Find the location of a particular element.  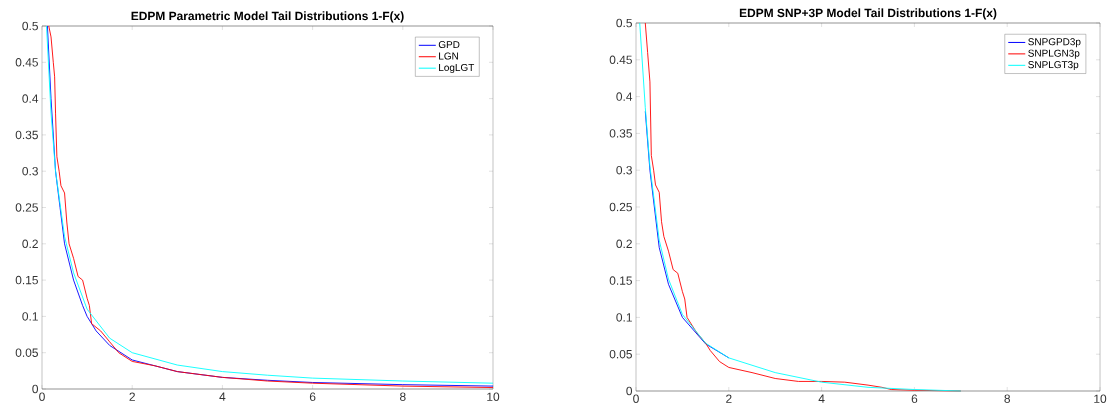

legend-label: LGN is located at coordinates (448, 56).